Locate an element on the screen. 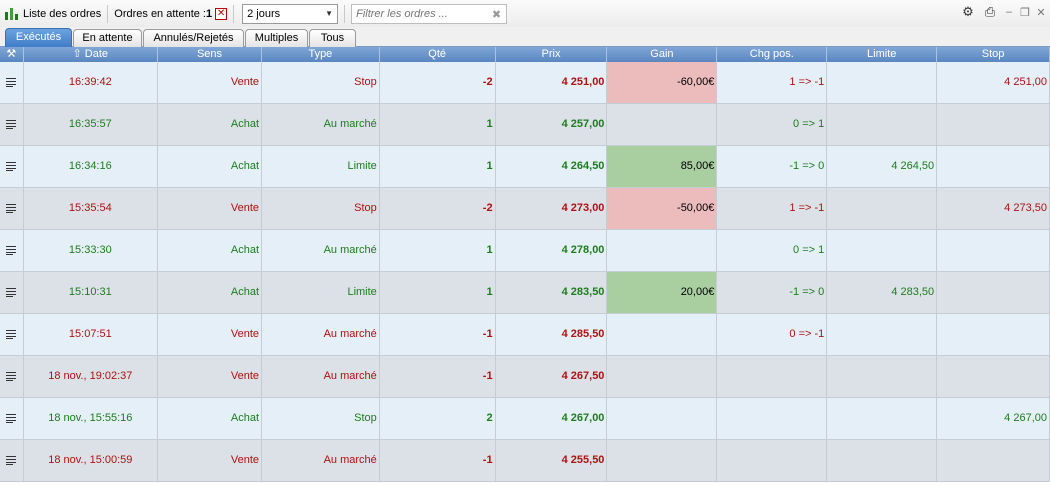  table-row: 15:07:51 Vente Au marché -1 4 285,50 0 => -1 is located at coordinates (525, 335).